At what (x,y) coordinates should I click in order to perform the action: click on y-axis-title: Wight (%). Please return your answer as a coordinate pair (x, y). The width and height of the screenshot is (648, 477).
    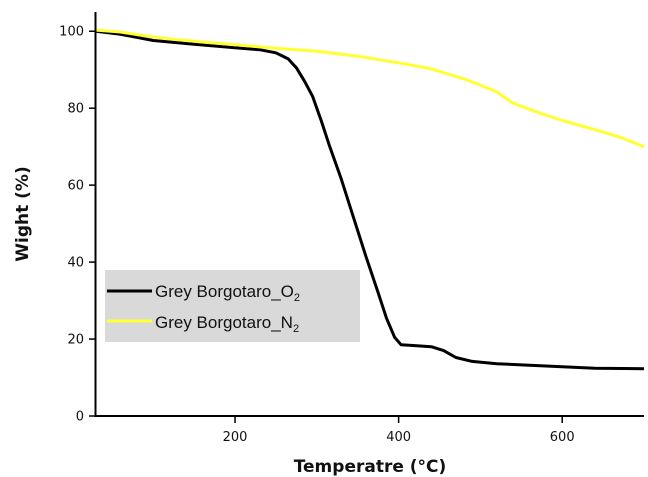
    Looking at the image, I should click on (23, 213).